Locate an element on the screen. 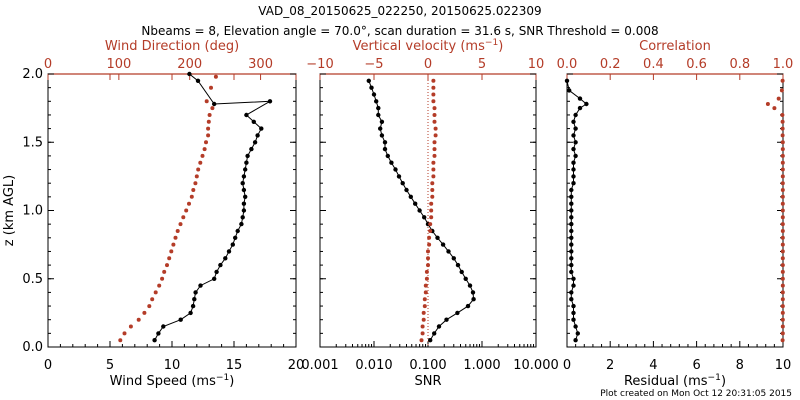 The height and width of the screenshot is (400, 800). y-tick-label: 0.0 is located at coordinates (32, 347).